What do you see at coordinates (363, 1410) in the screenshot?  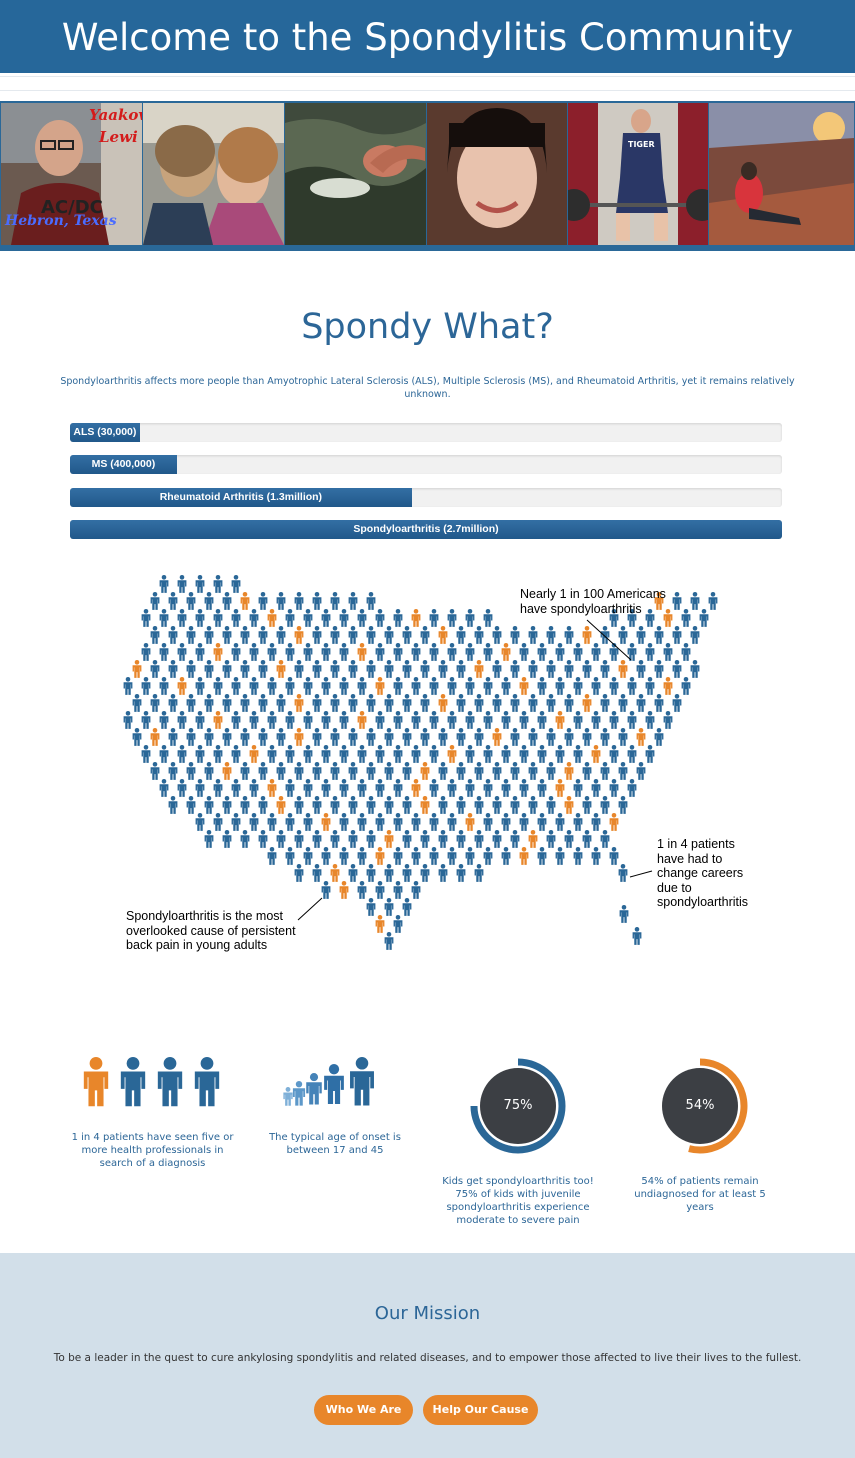 I see `who-we-are-button: Who We Are` at bounding box center [363, 1410].